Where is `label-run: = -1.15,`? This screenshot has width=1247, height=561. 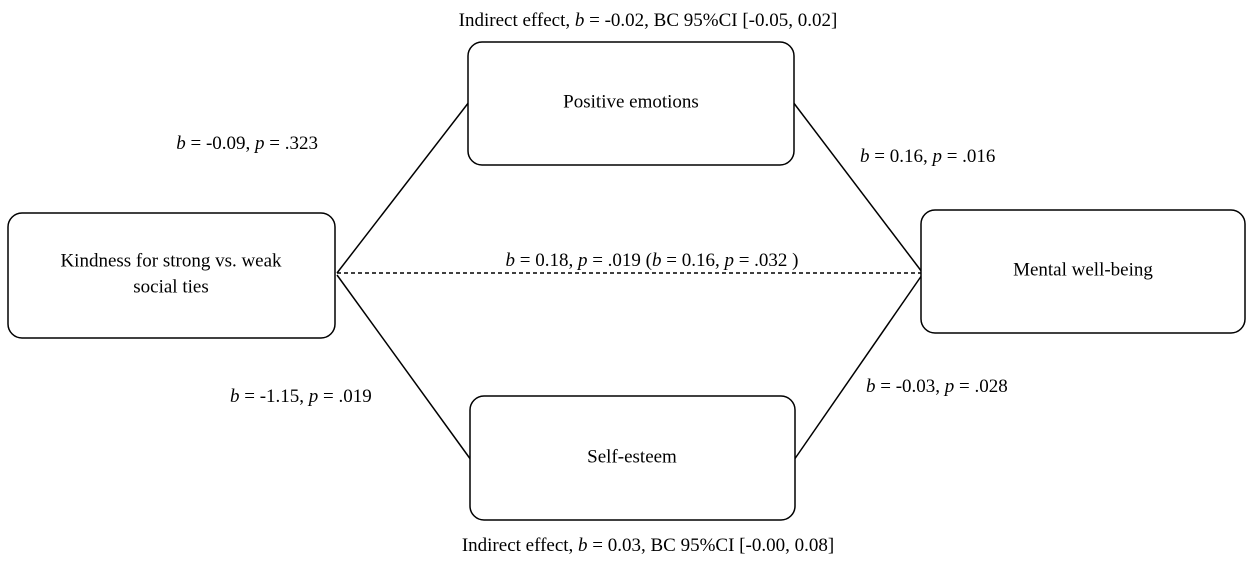 label-run: = -1.15, is located at coordinates (274, 396).